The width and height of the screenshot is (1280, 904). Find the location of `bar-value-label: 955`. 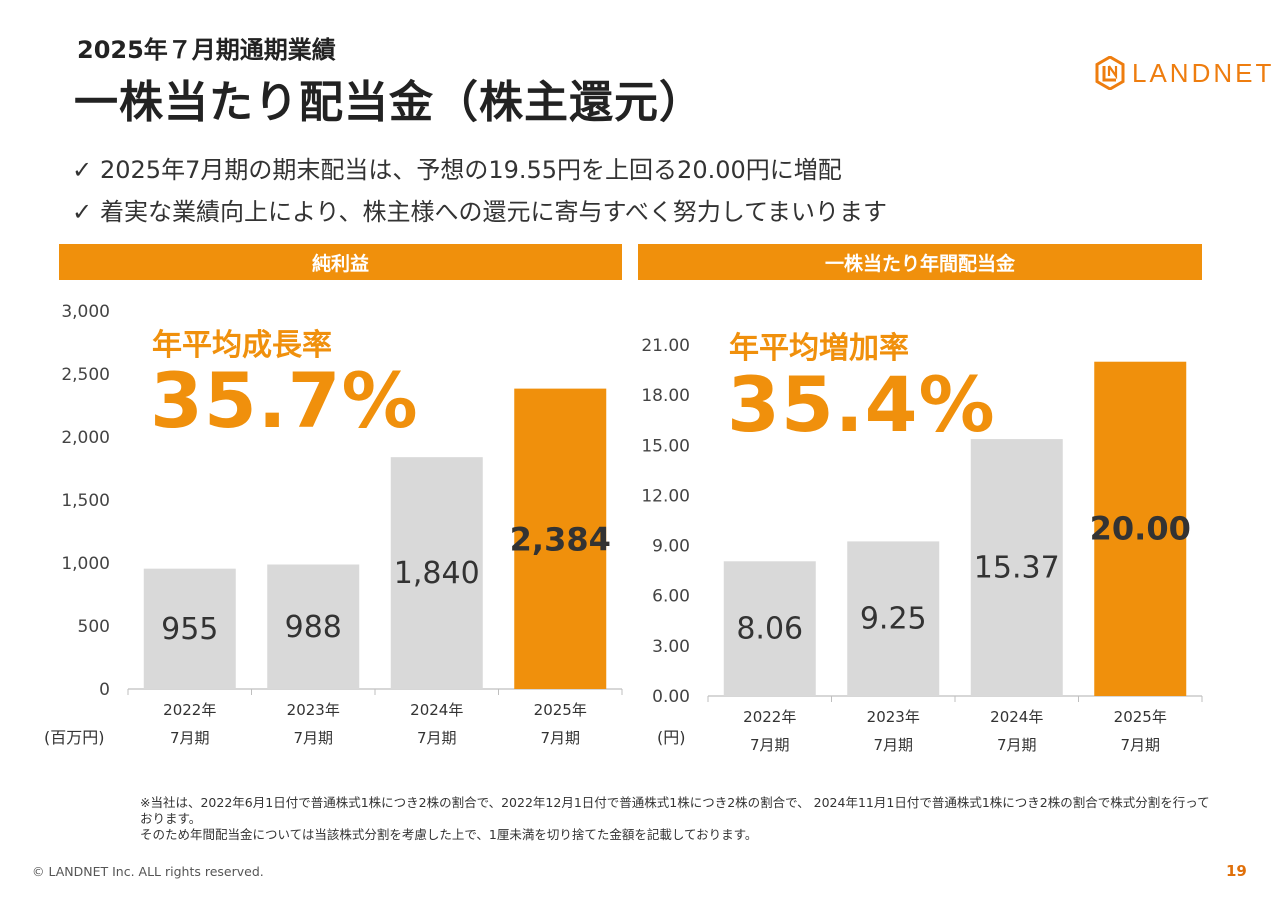

bar-value-label: 955 is located at coordinates (189, 629).